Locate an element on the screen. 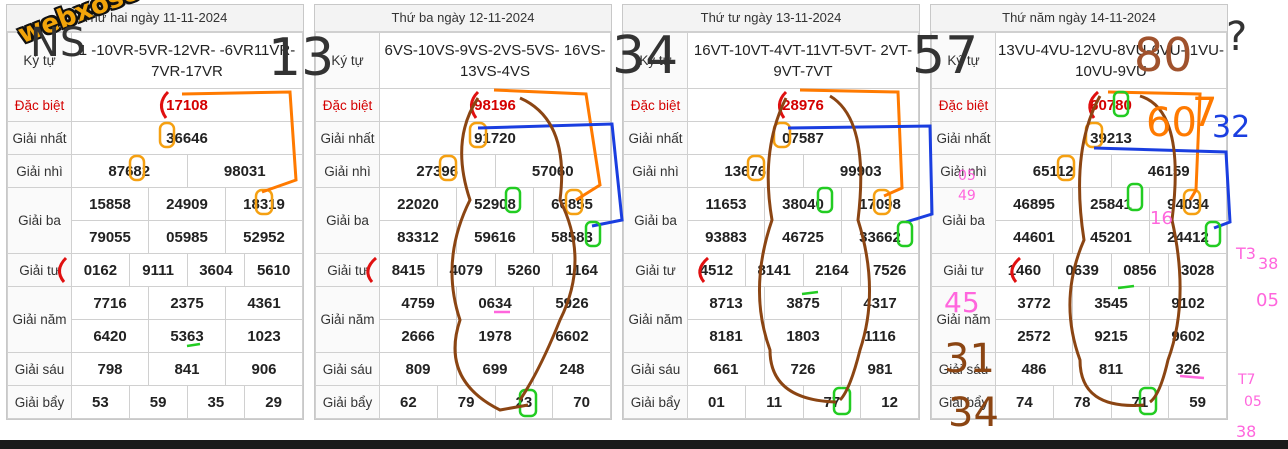 The height and width of the screenshot is (449, 1288). sixth-prize-number: 981 is located at coordinates (880, 369).